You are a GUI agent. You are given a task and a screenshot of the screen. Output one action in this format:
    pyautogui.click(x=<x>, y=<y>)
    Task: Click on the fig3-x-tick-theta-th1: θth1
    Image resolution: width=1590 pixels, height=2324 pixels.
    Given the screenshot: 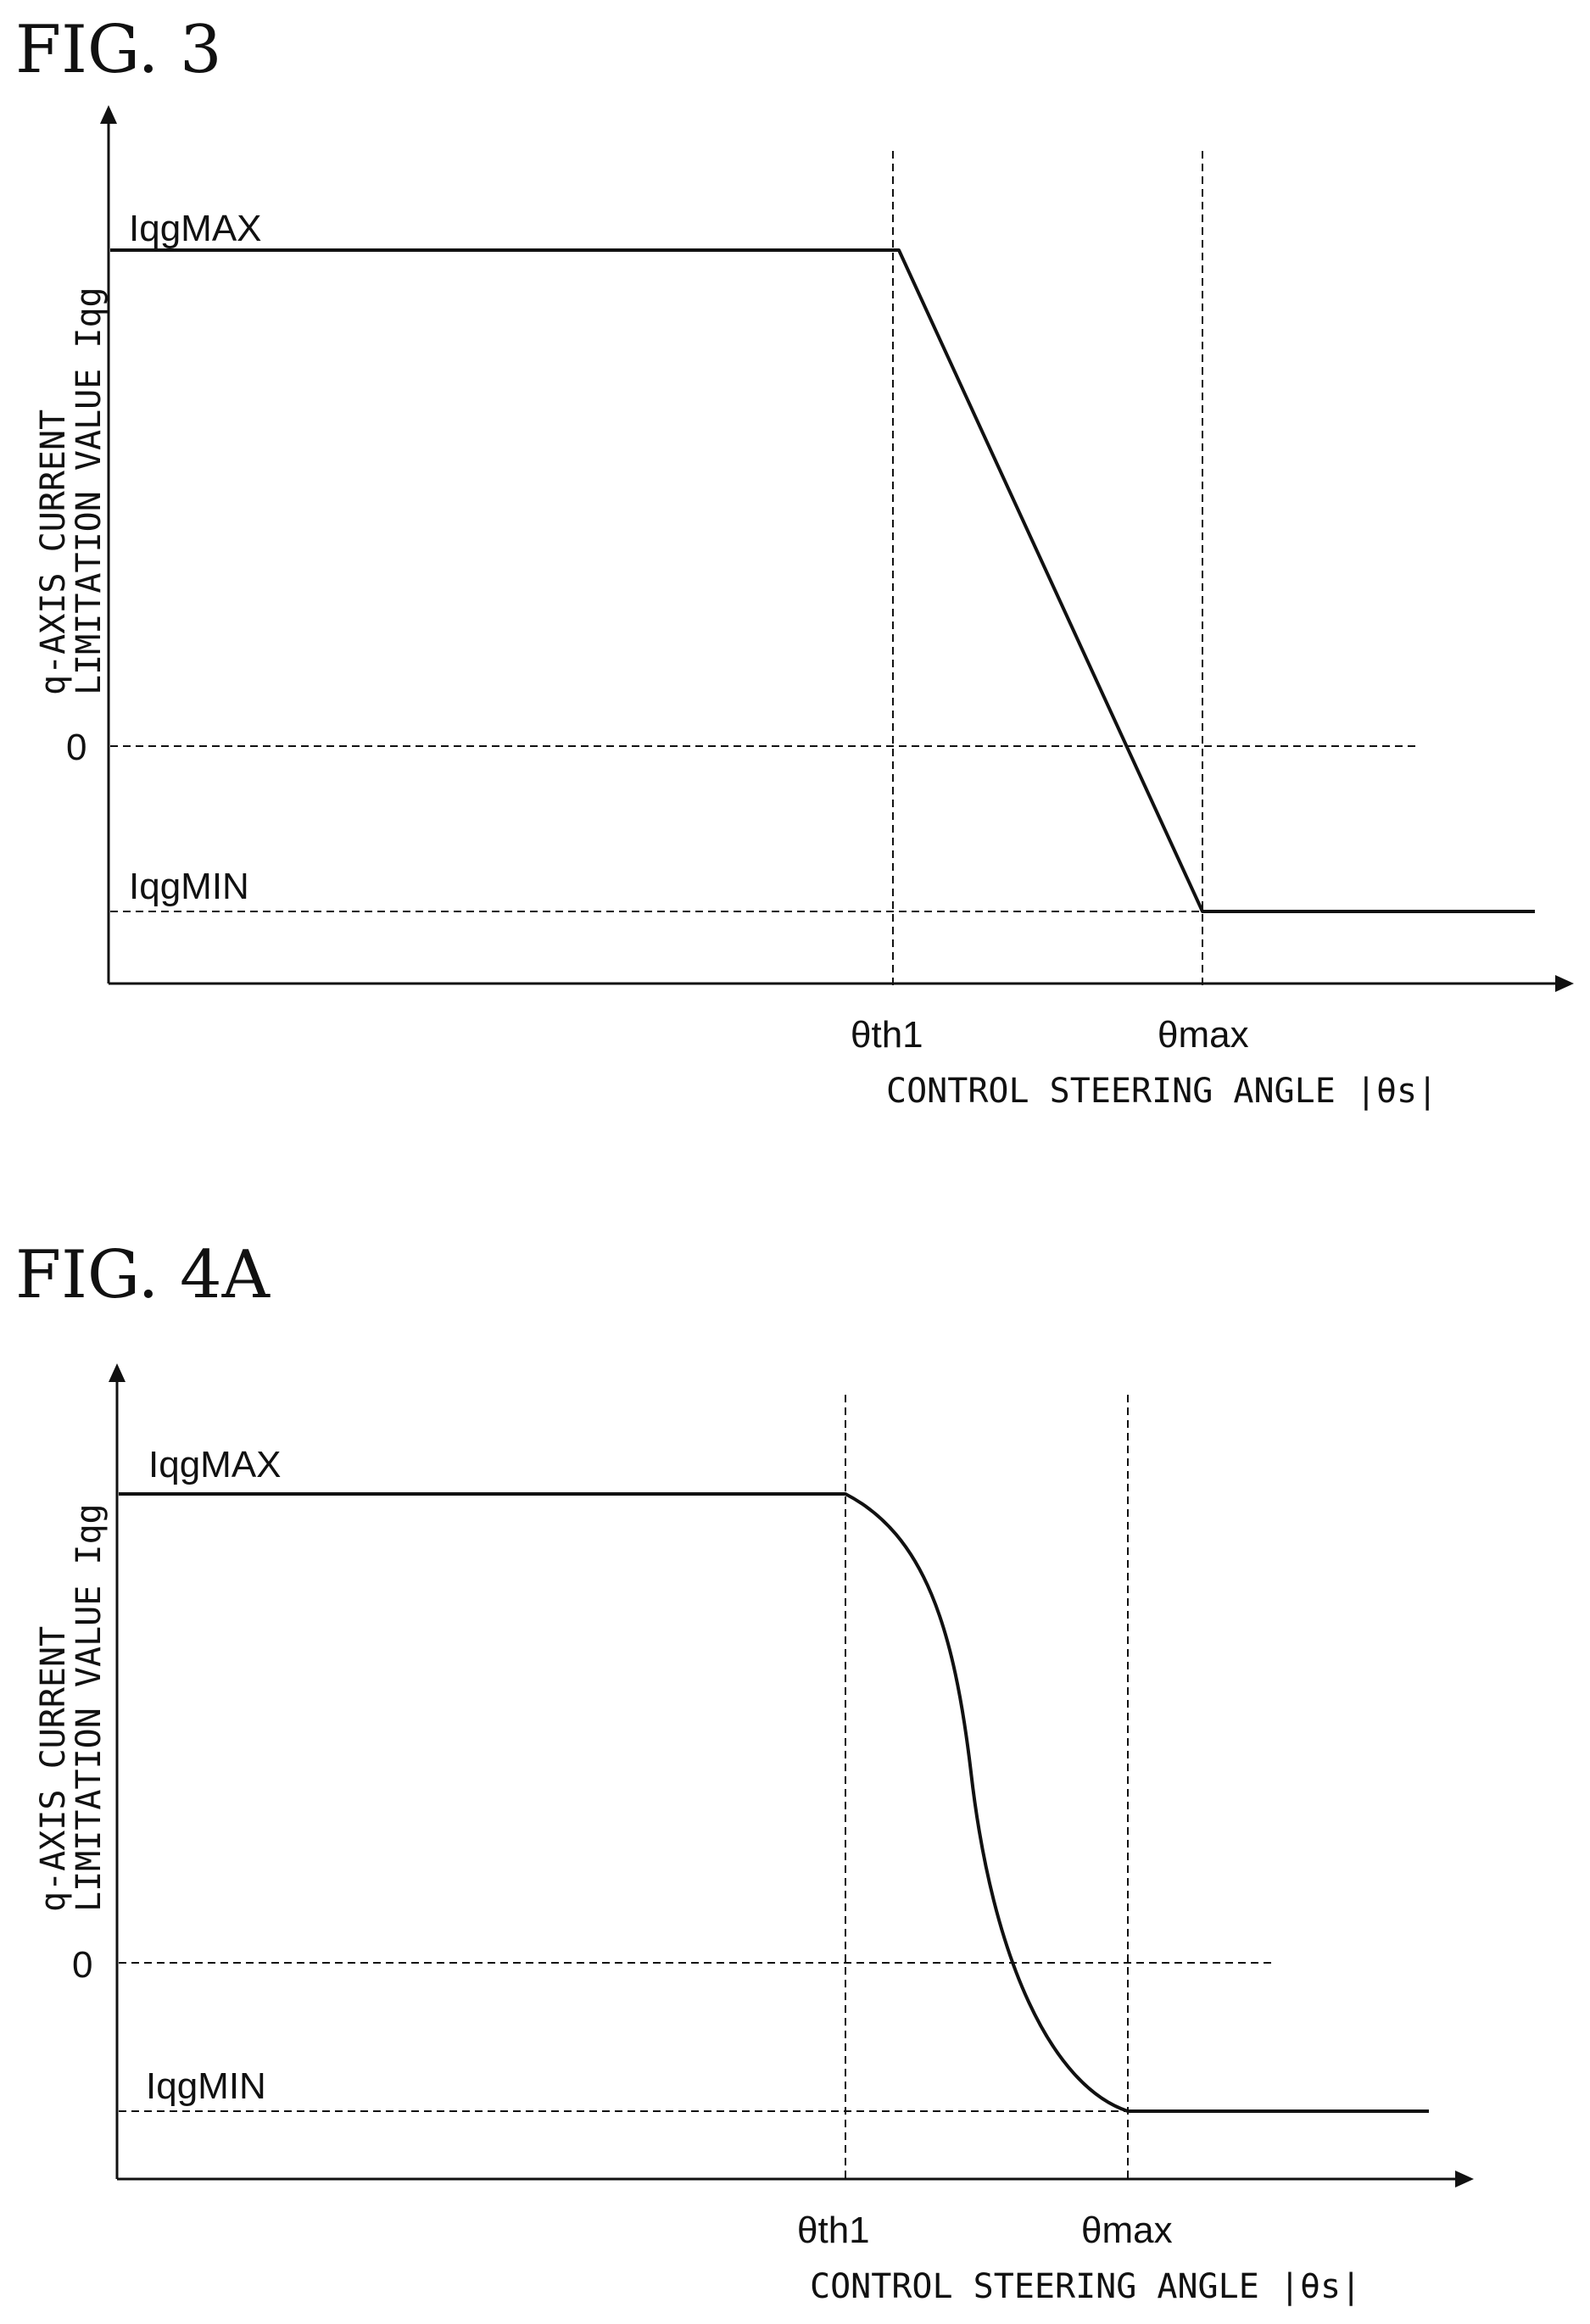 What is the action you would take?
    pyautogui.click(x=887, y=1035)
    